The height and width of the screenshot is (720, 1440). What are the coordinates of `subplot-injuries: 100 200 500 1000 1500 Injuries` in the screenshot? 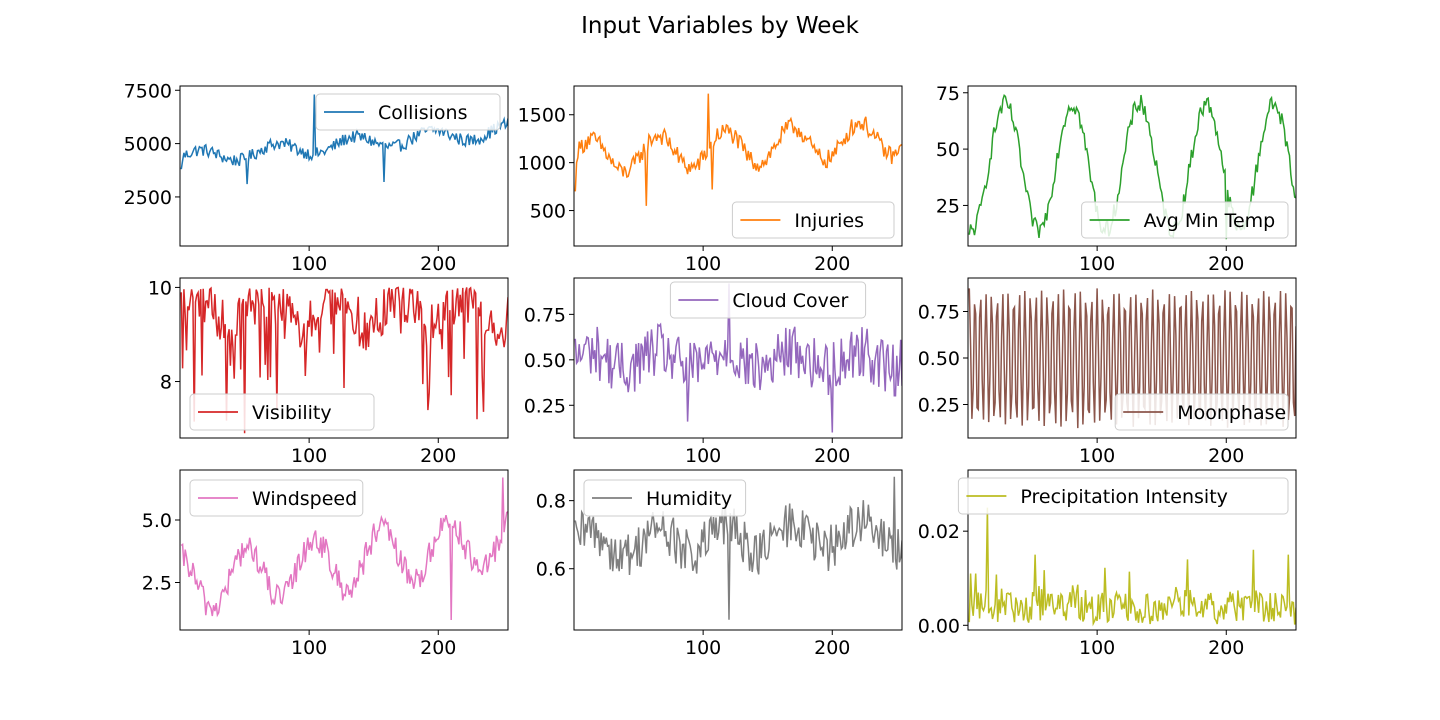 It's located at (710, 180).